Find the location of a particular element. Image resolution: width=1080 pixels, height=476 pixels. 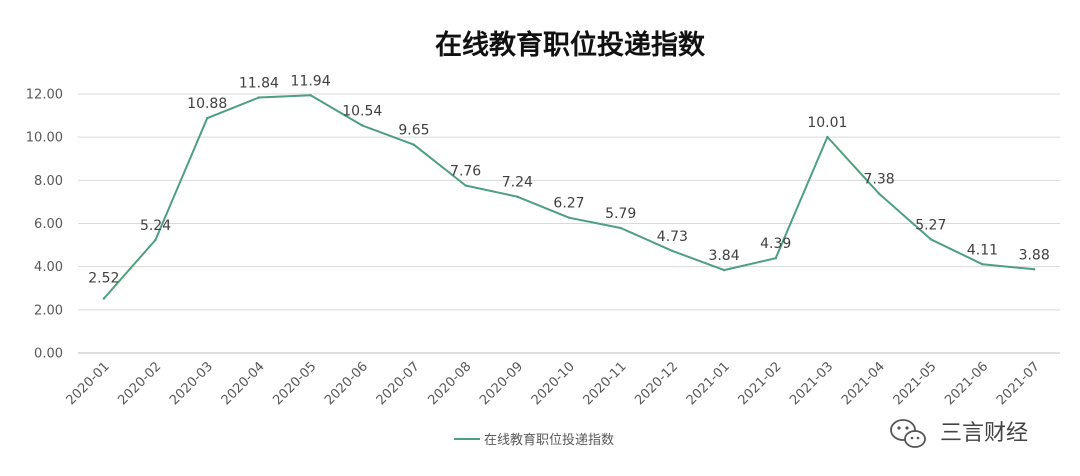

watermark: 三言财经 is located at coordinates (959, 433).